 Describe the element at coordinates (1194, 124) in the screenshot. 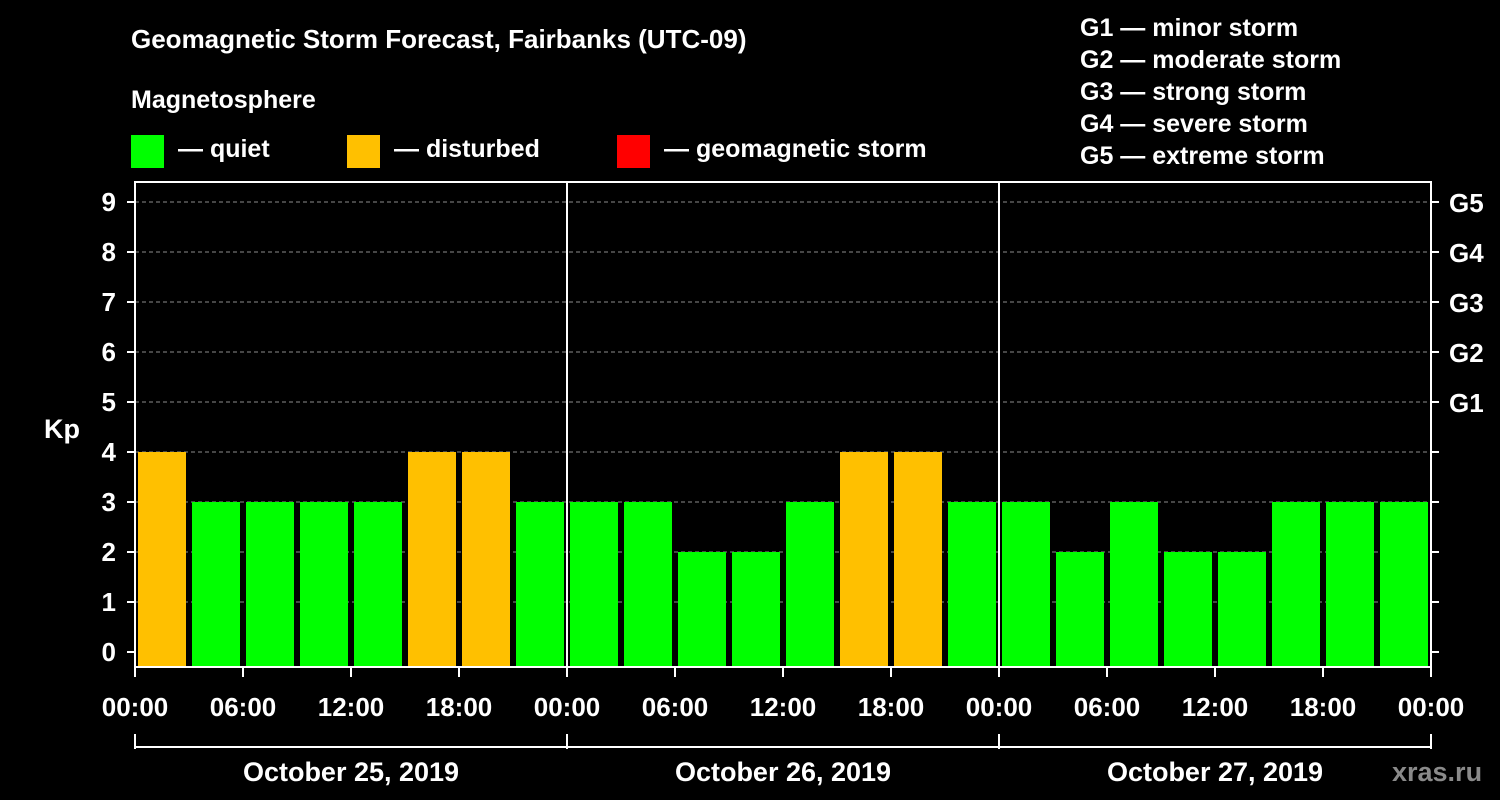

I see `storm-scale-g4: G4 — severe storm` at that location.